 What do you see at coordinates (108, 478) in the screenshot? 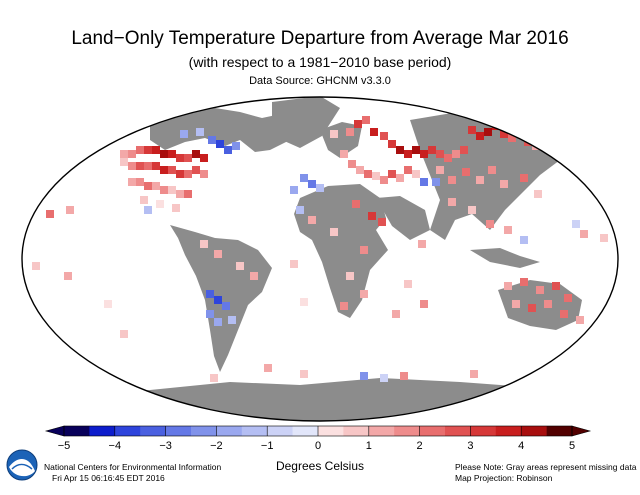
I see `generated-timestamp: Fri Apr 15 06:16:45 EDT 2016` at bounding box center [108, 478].